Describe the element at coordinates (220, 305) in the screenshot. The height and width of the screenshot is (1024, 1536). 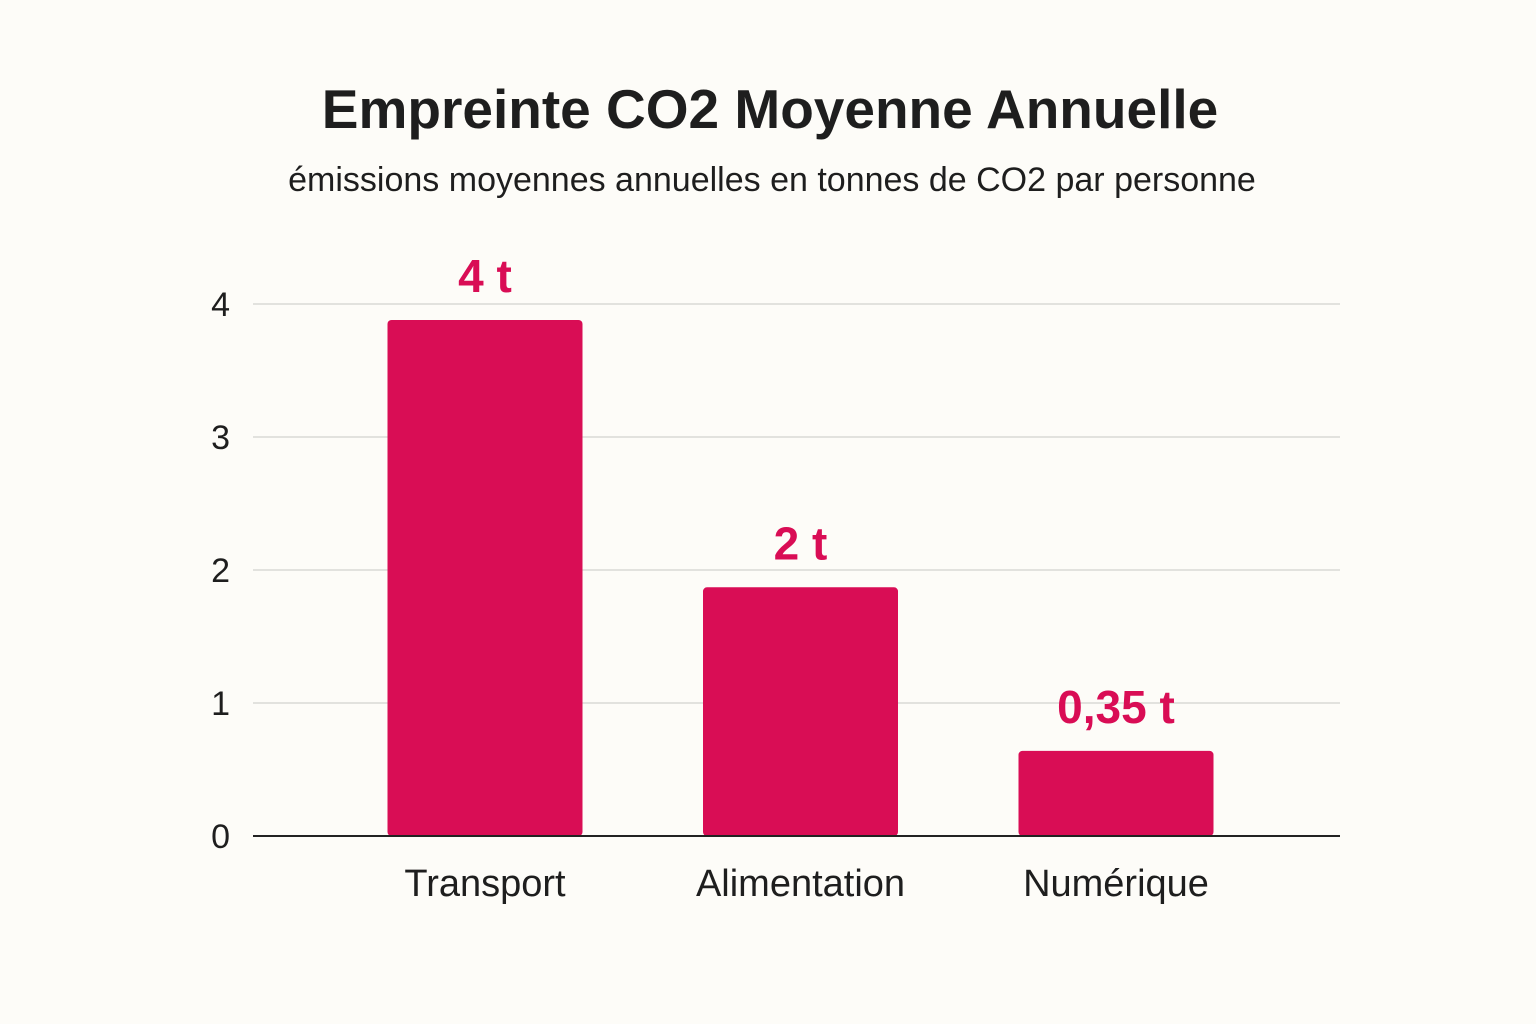
I see `y-tick-label: 4` at that location.